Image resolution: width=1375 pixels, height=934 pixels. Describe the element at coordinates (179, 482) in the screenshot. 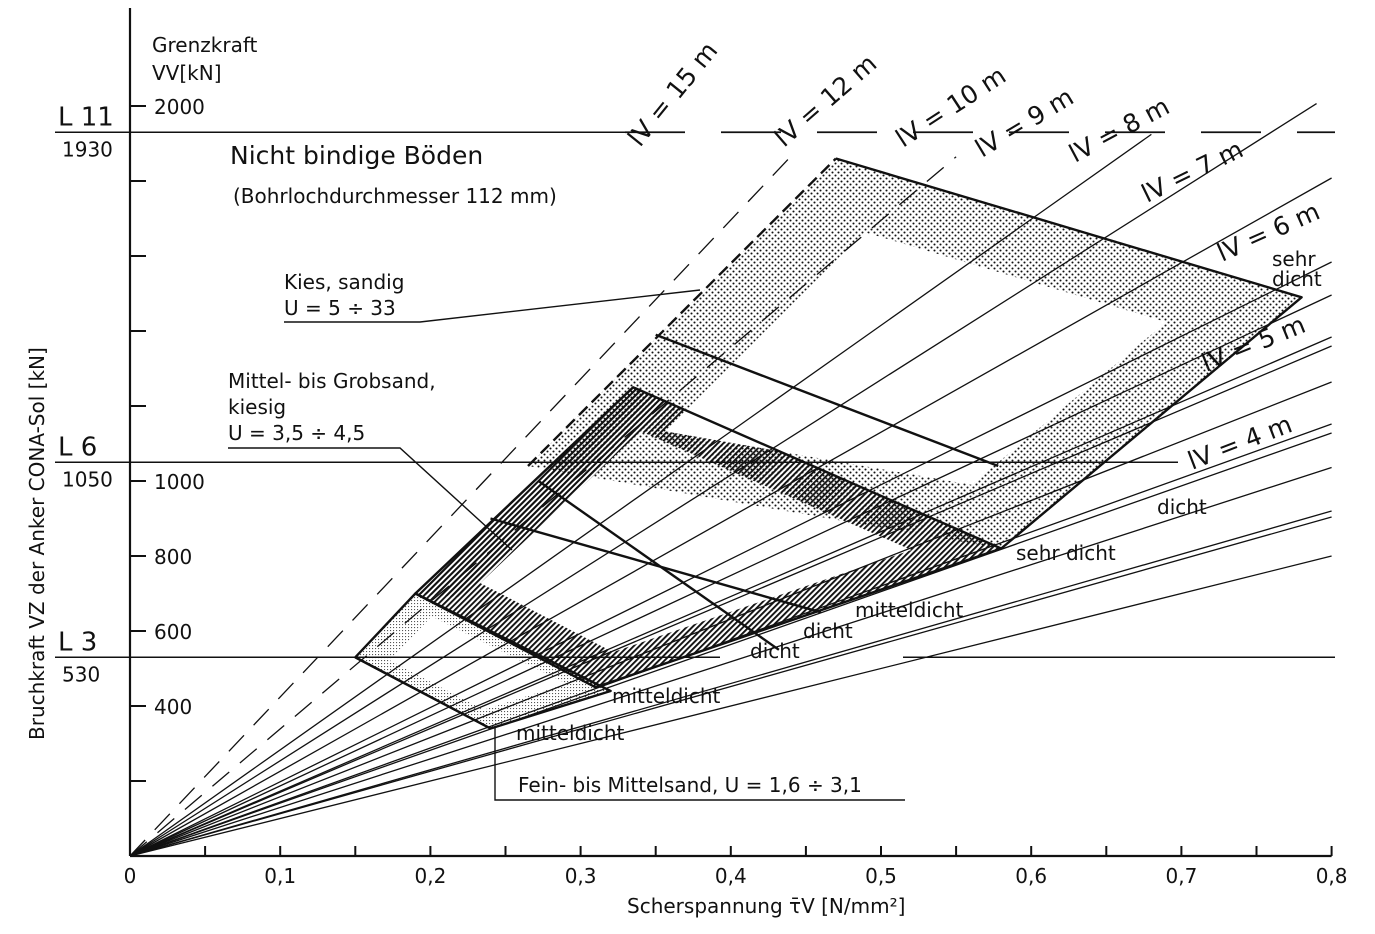

I see `y-tick-label: 1000` at that location.